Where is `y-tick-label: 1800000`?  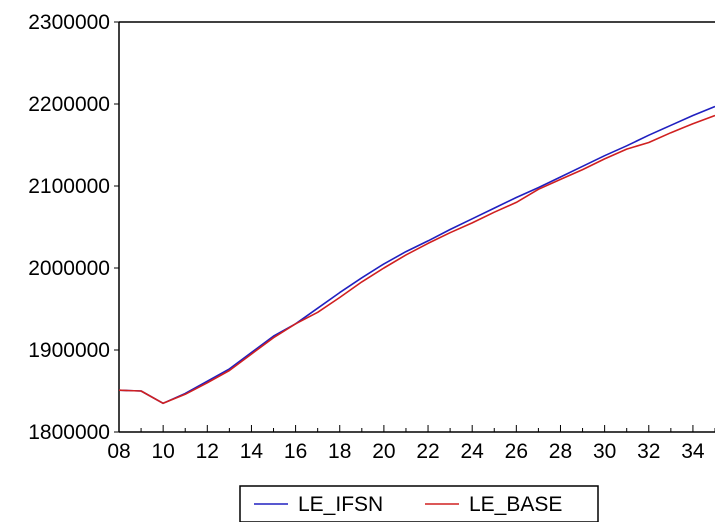
y-tick-label: 1800000 is located at coordinates (69, 432).